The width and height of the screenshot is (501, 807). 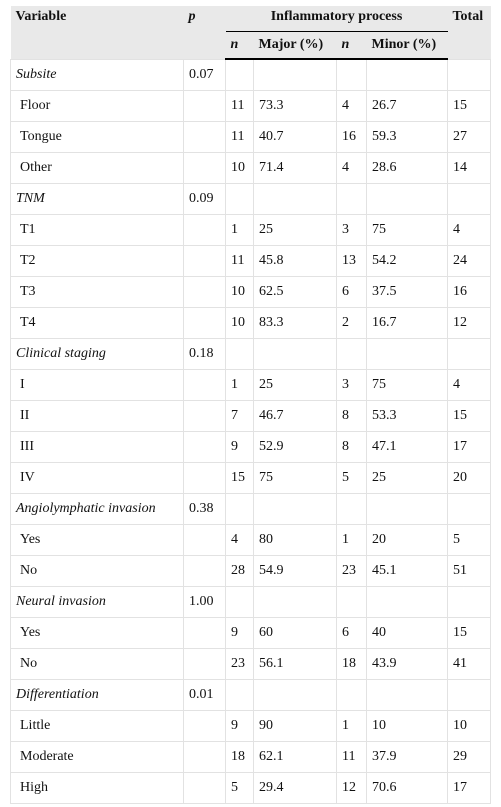 What do you see at coordinates (407, 45) in the screenshot?
I see `header-cell: Minor (%)` at bounding box center [407, 45].